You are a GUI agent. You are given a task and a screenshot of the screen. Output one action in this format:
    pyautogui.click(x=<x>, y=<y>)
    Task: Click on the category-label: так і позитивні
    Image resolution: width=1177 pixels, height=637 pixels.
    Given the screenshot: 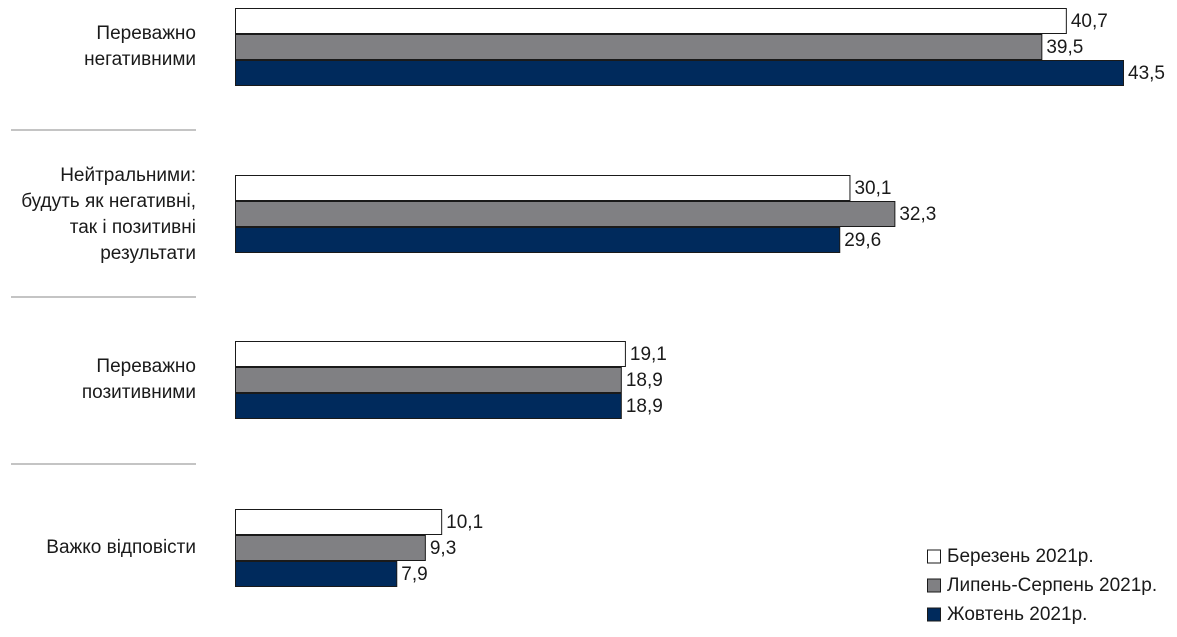 What is the action you would take?
    pyautogui.click(x=133, y=227)
    